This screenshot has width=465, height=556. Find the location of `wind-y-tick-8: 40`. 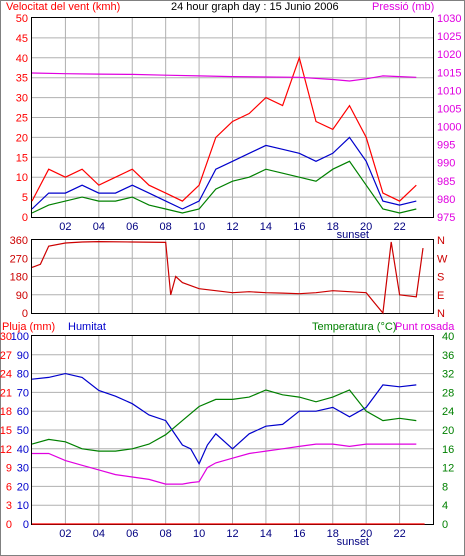

wind-y-tick-8: 40 is located at coordinates (22, 59).